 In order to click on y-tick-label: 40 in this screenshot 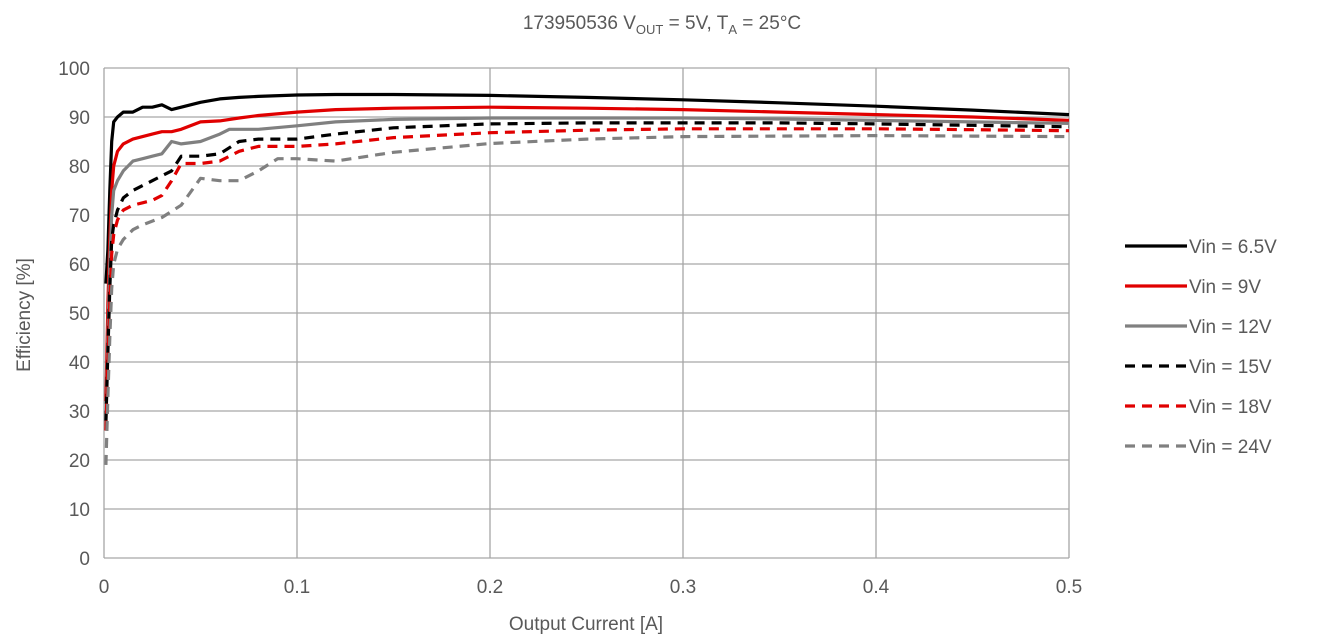, I will do `click(79, 363)`.